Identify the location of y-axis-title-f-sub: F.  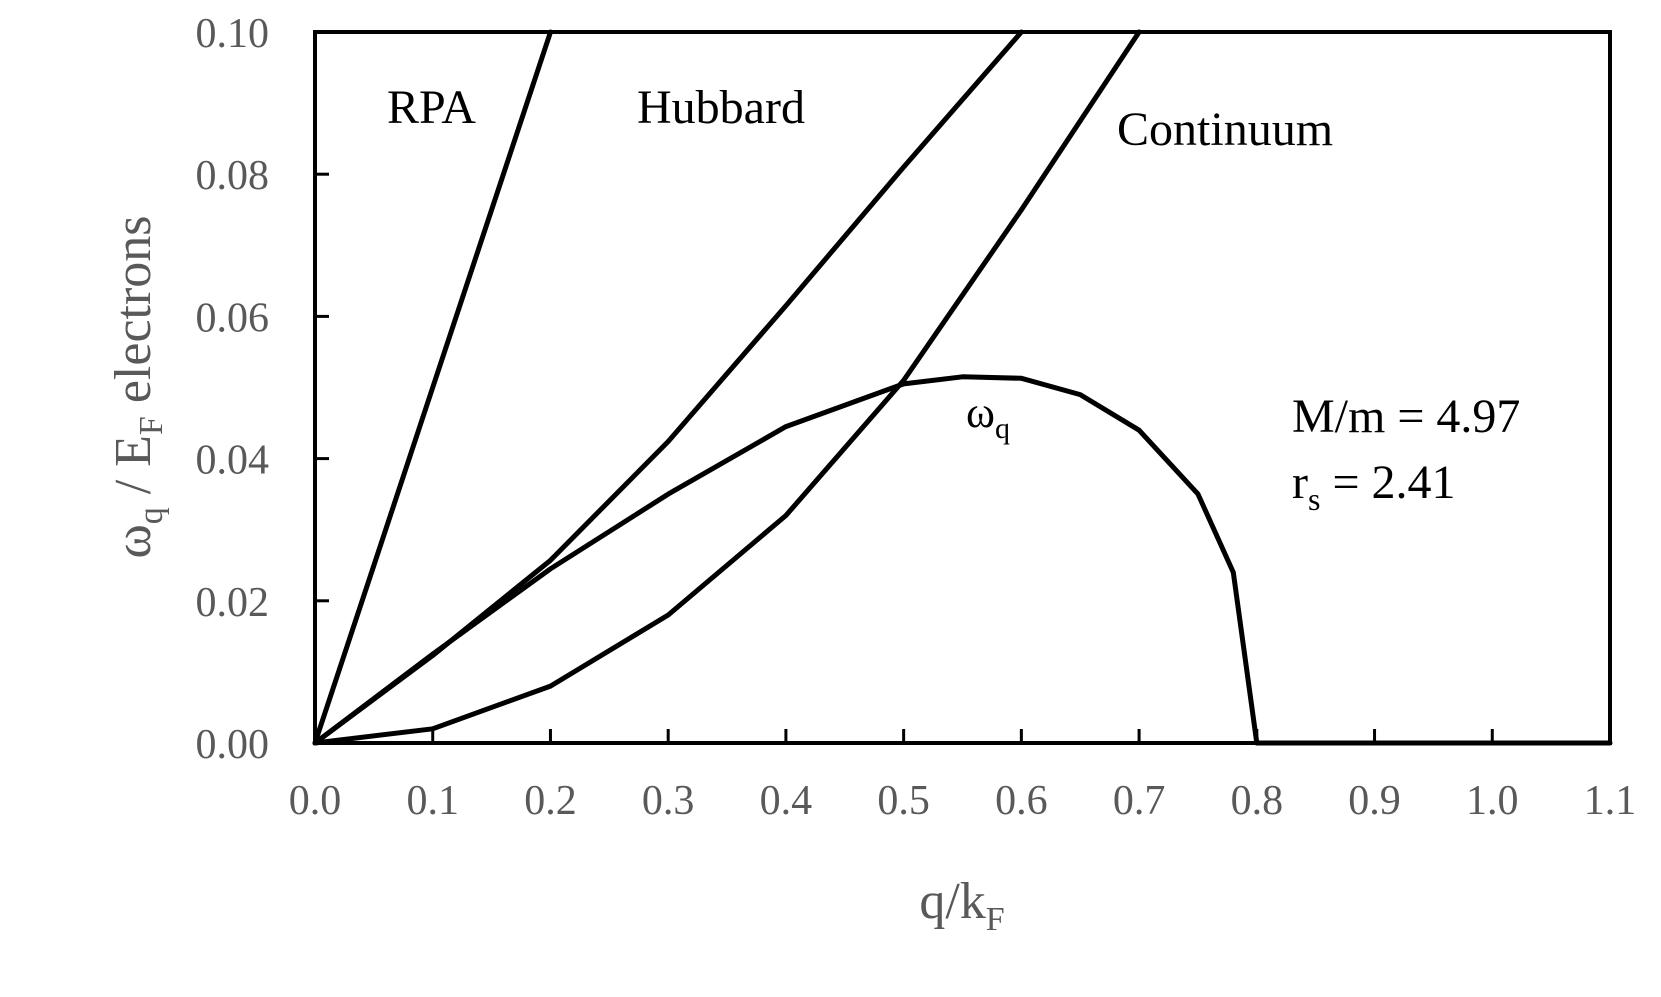
(151, 425).